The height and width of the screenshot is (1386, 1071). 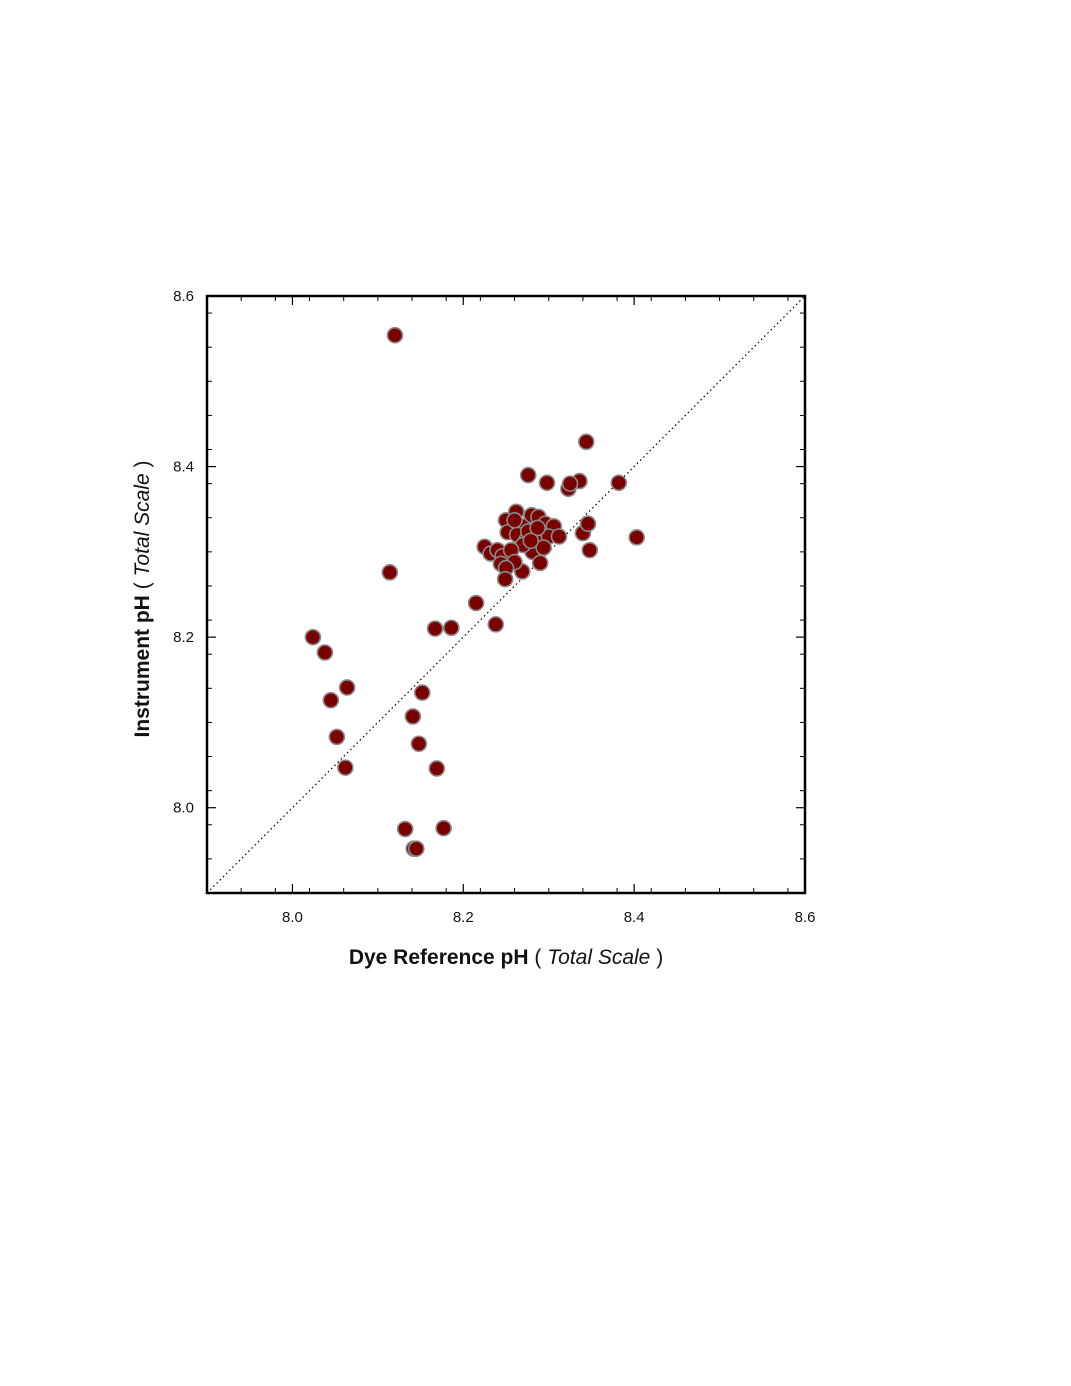 What do you see at coordinates (183, 552) in the screenshot?
I see `y-tick-labels: 8.0 8.2 8.4 8.6` at bounding box center [183, 552].